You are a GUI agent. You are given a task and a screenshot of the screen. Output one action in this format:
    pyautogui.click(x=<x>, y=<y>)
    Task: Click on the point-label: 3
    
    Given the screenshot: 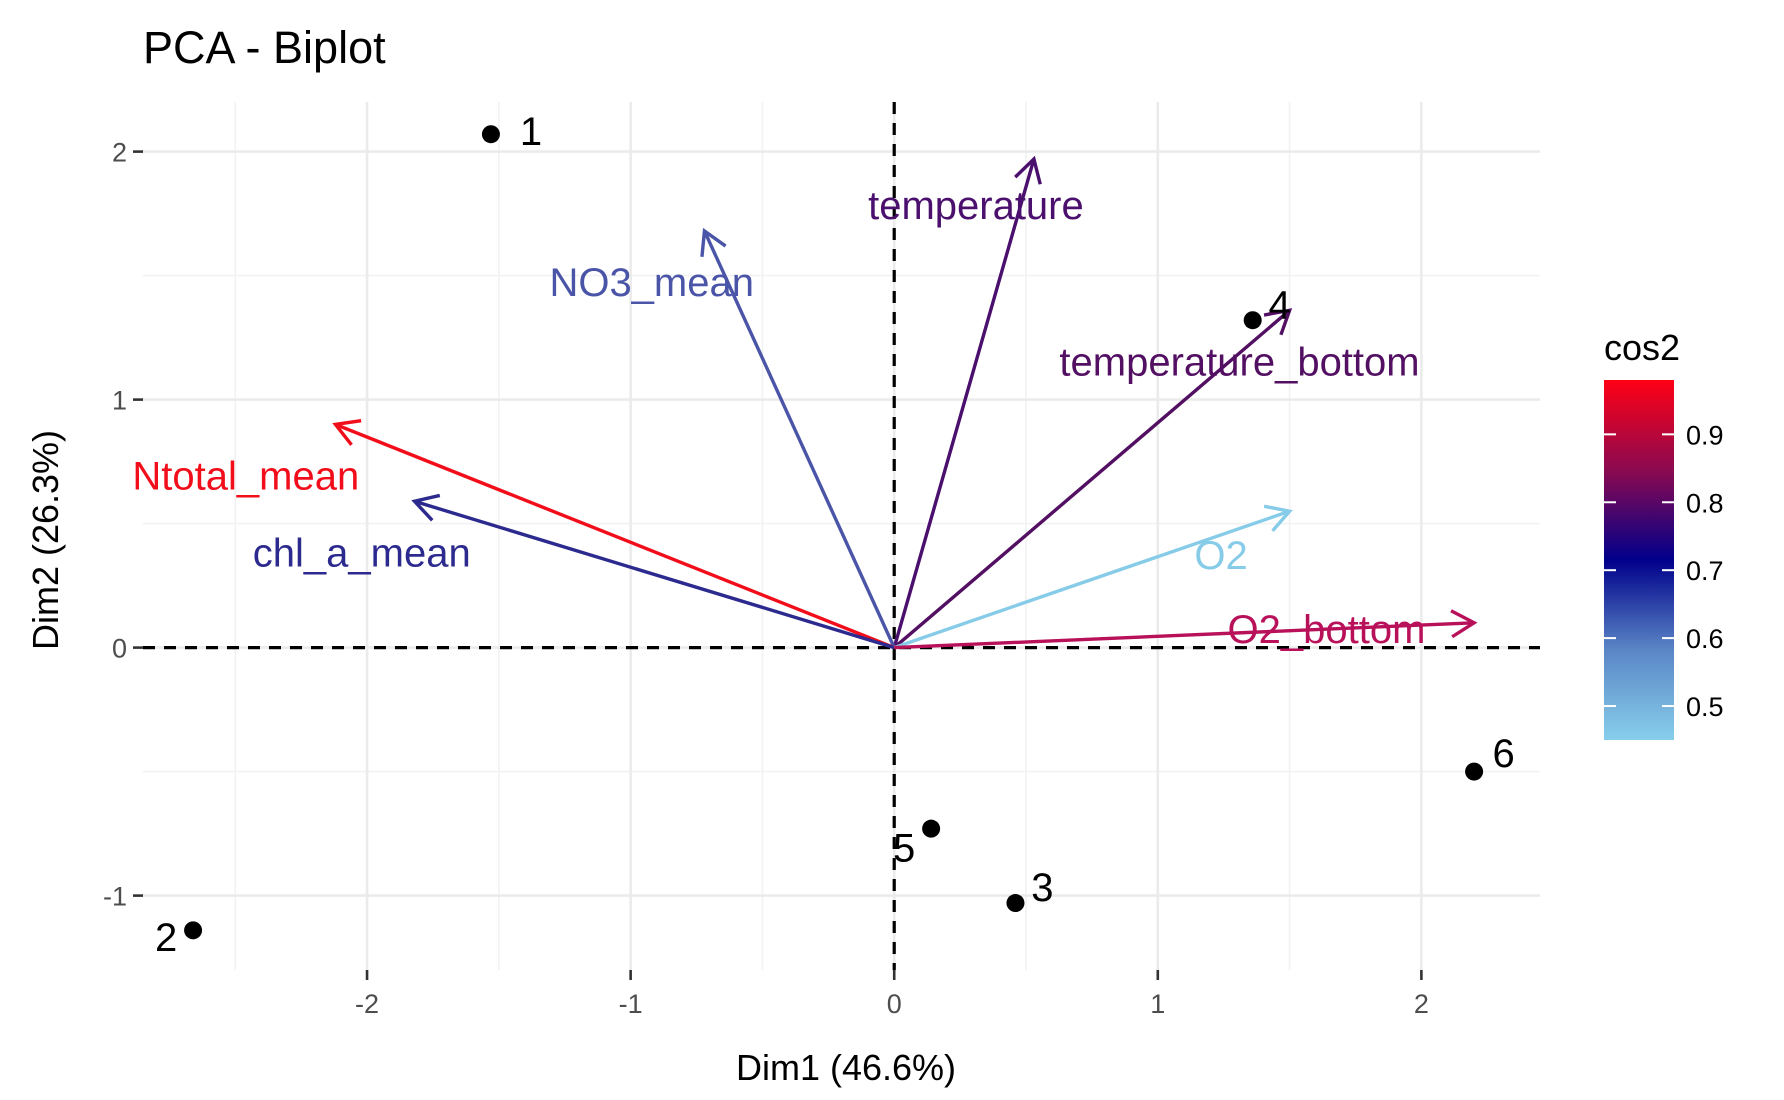 What is the action you would take?
    pyautogui.click(x=1042, y=888)
    